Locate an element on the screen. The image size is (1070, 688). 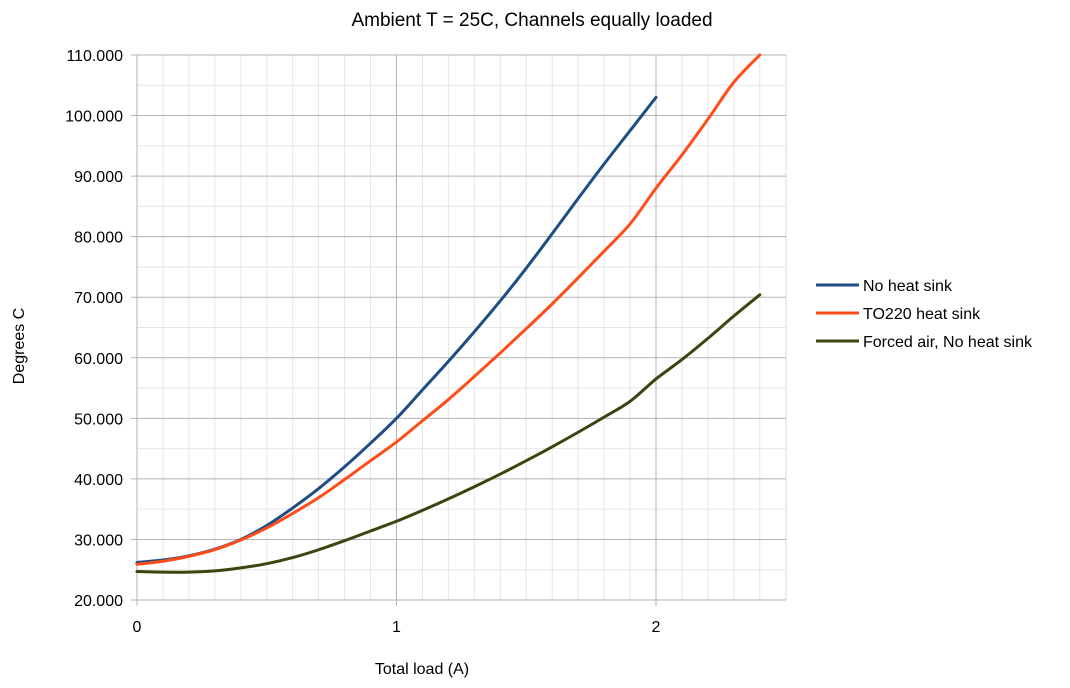
y-tick-label: 110.000 is located at coordinates (94, 56).